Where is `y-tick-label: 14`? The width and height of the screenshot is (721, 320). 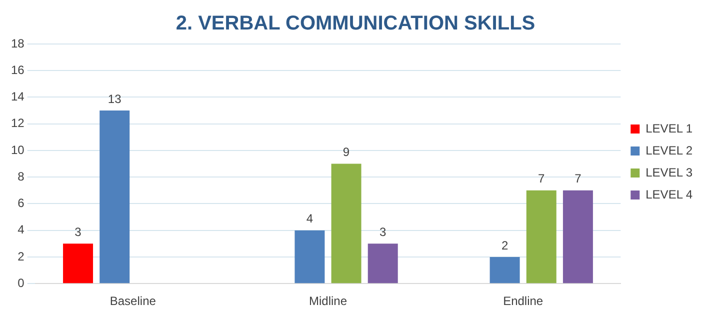 y-tick-label: 14 is located at coordinates (17, 97).